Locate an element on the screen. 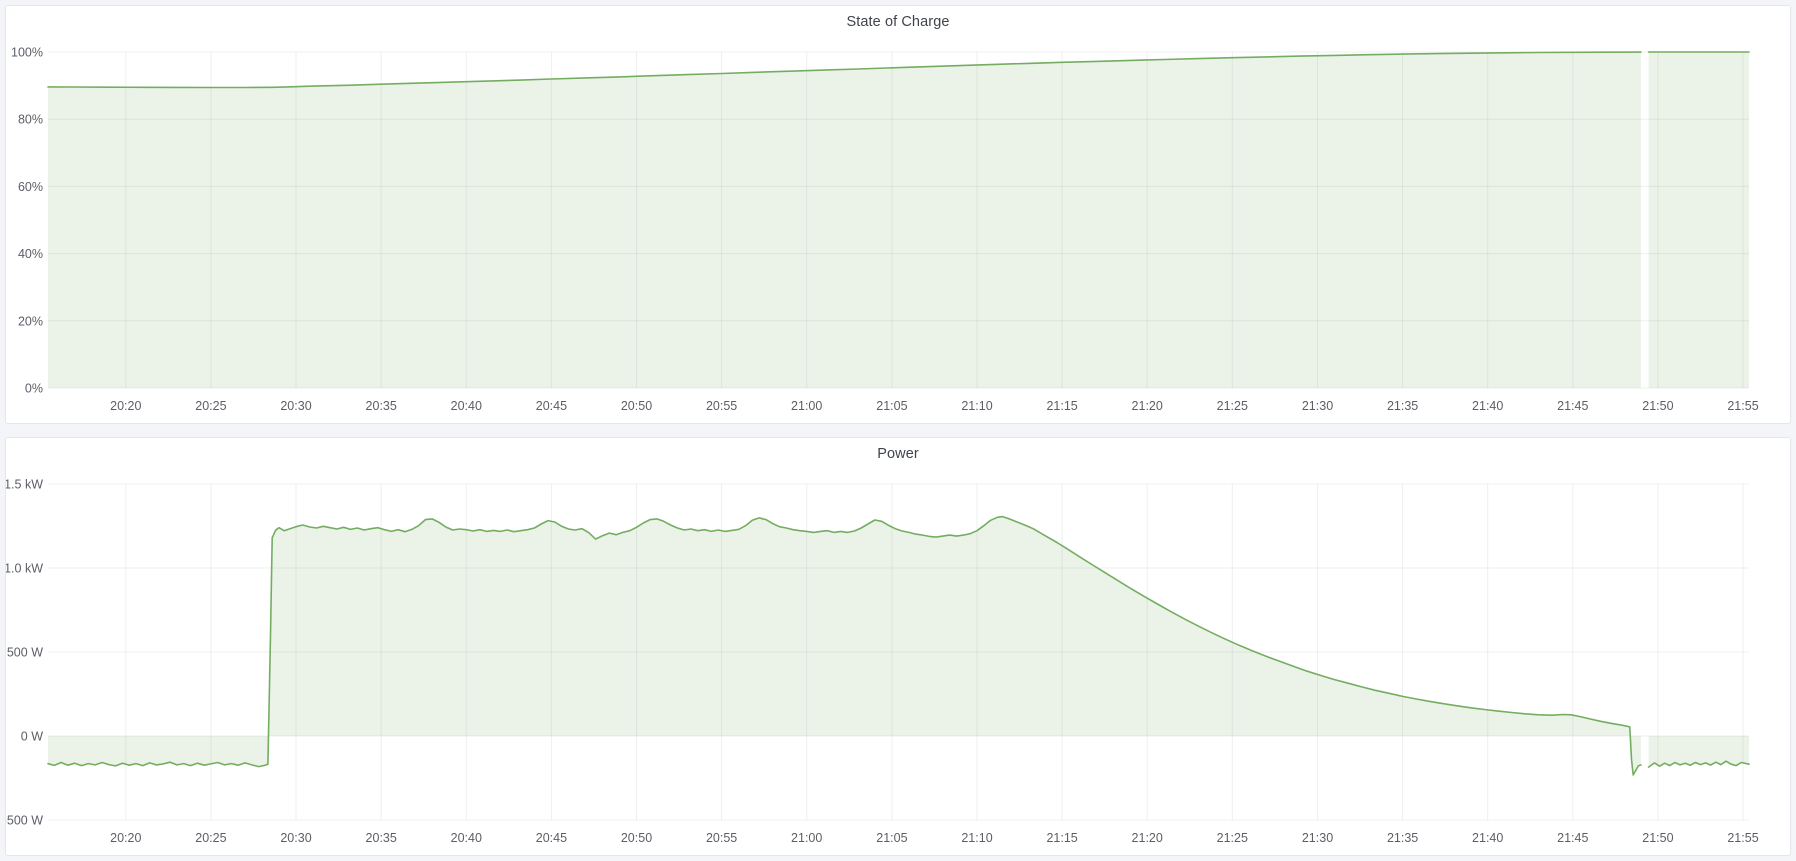 This screenshot has height=861, width=1796. y-tick-label: 500 W is located at coordinates (25, 653).